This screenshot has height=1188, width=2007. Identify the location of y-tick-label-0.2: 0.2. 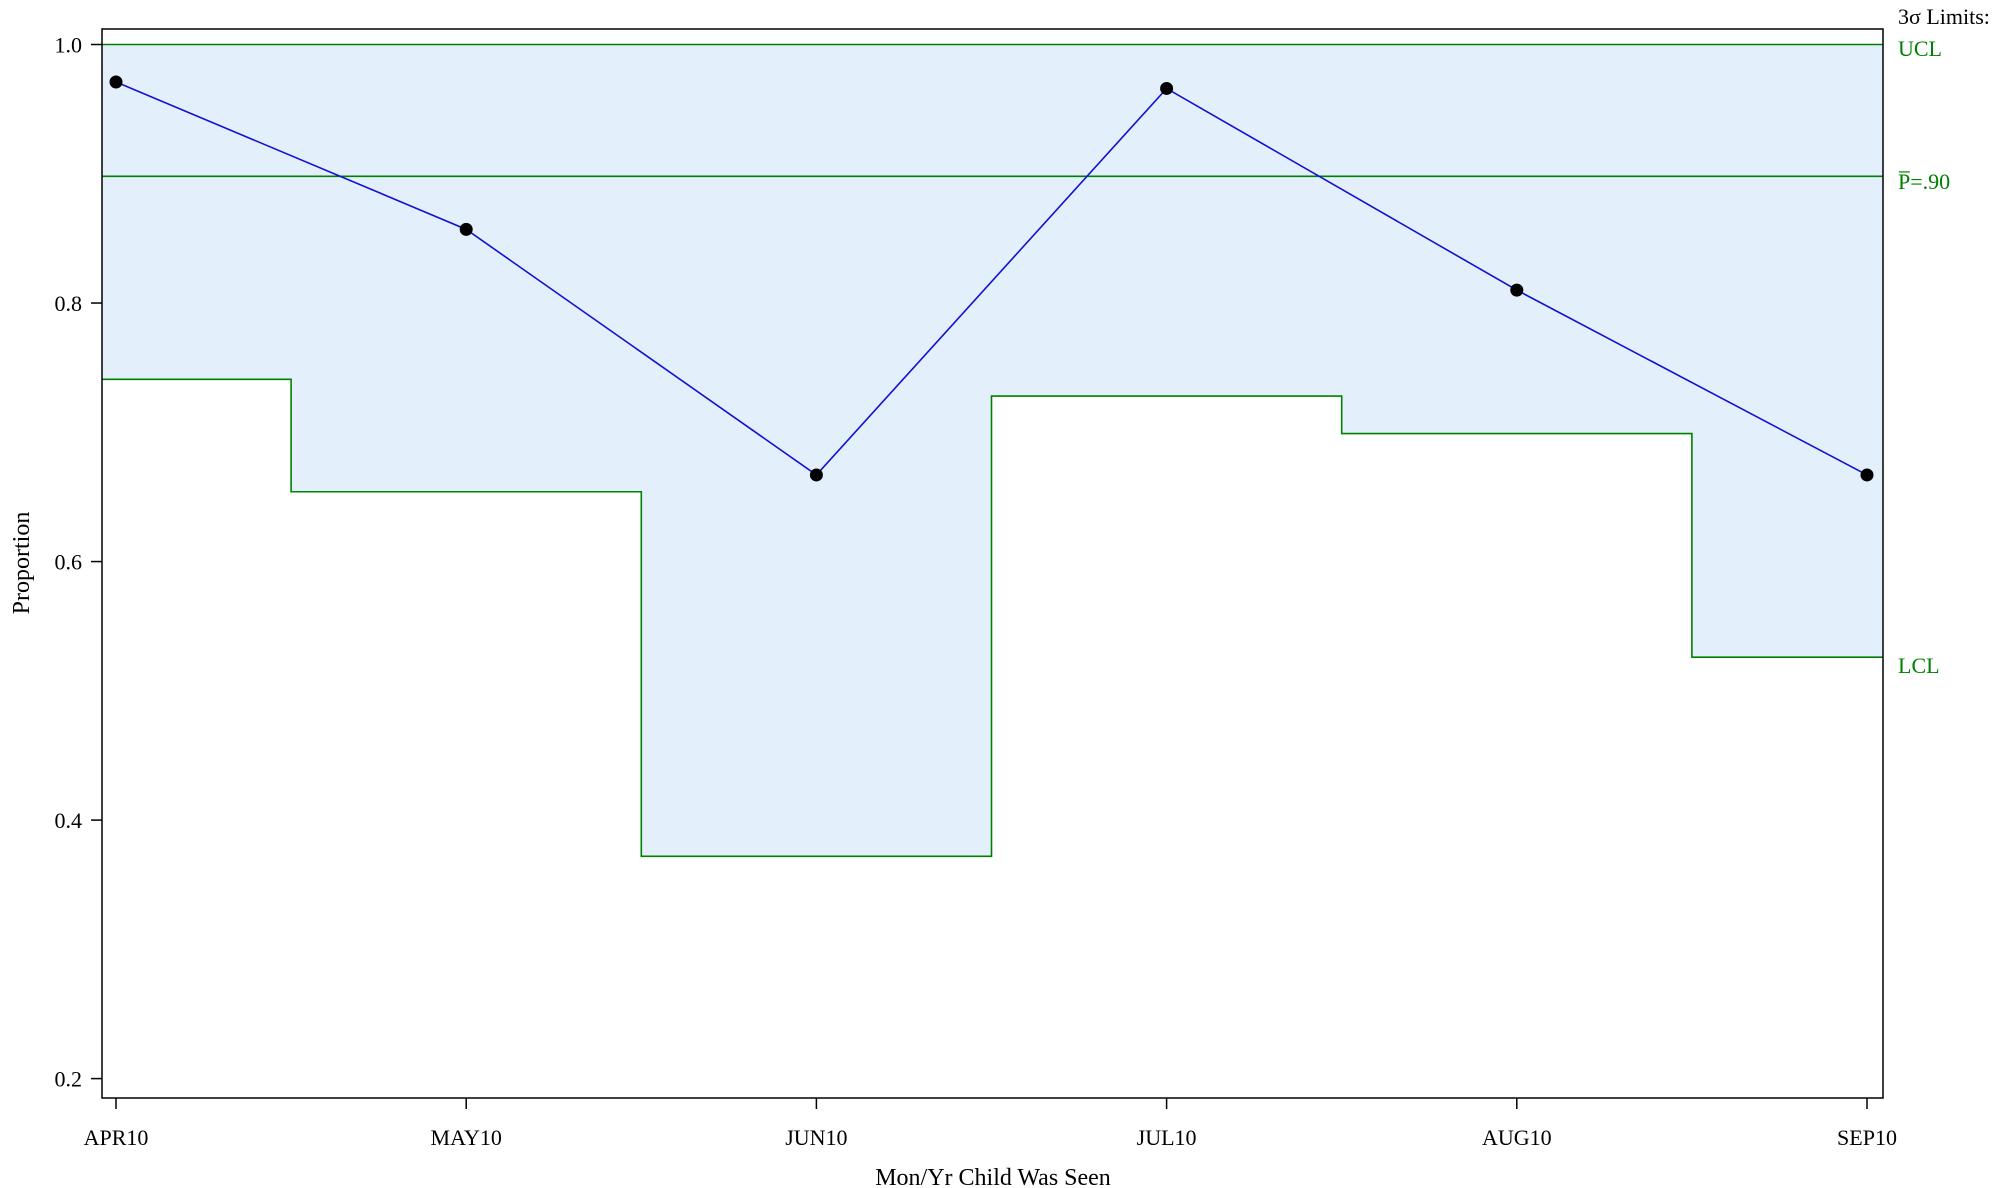
(69, 1079).